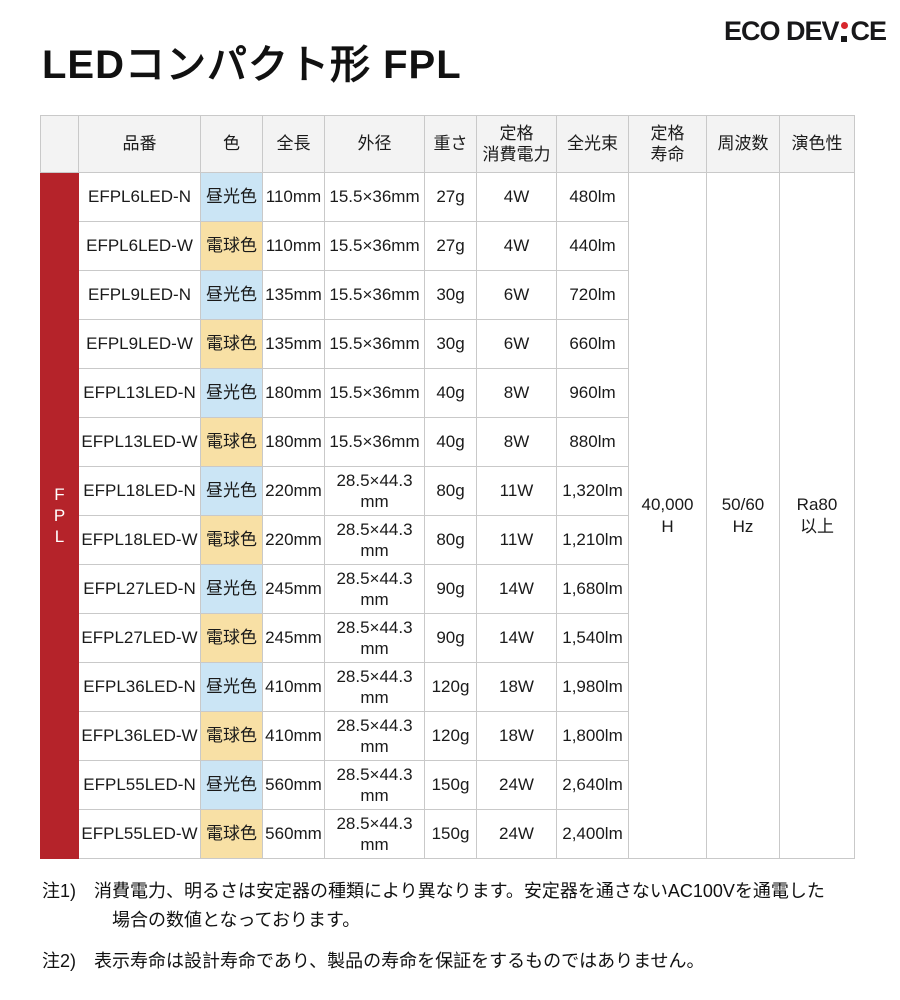 This screenshot has height=1000, width=900. Describe the element at coordinates (516, 687) in the screenshot. I see `power-cell: 18W` at that location.